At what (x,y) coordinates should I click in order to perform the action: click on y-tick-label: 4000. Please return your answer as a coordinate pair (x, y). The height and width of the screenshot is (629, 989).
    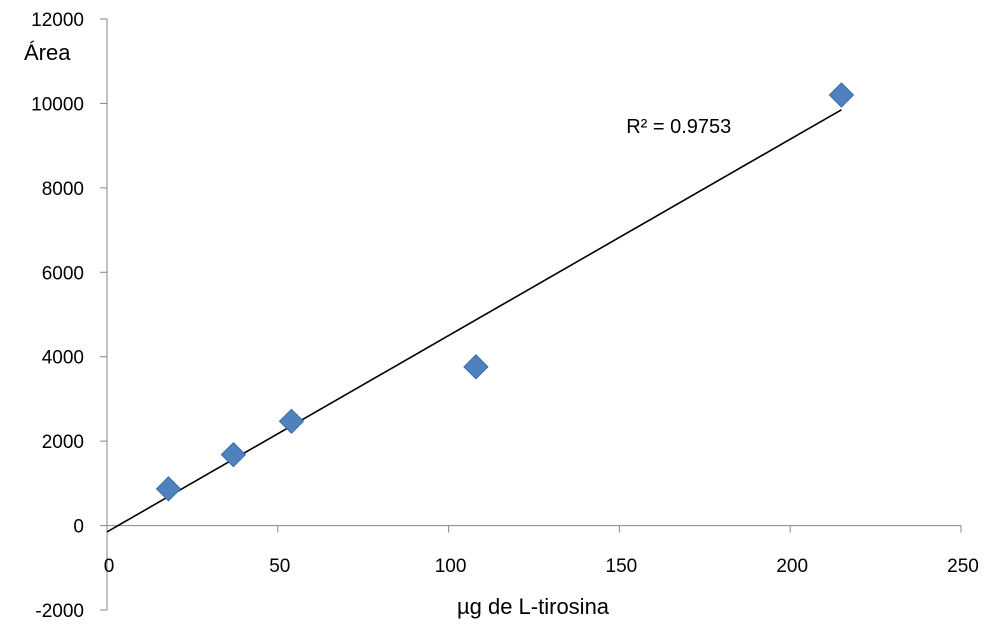
    Looking at the image, I should click on (63, 358).